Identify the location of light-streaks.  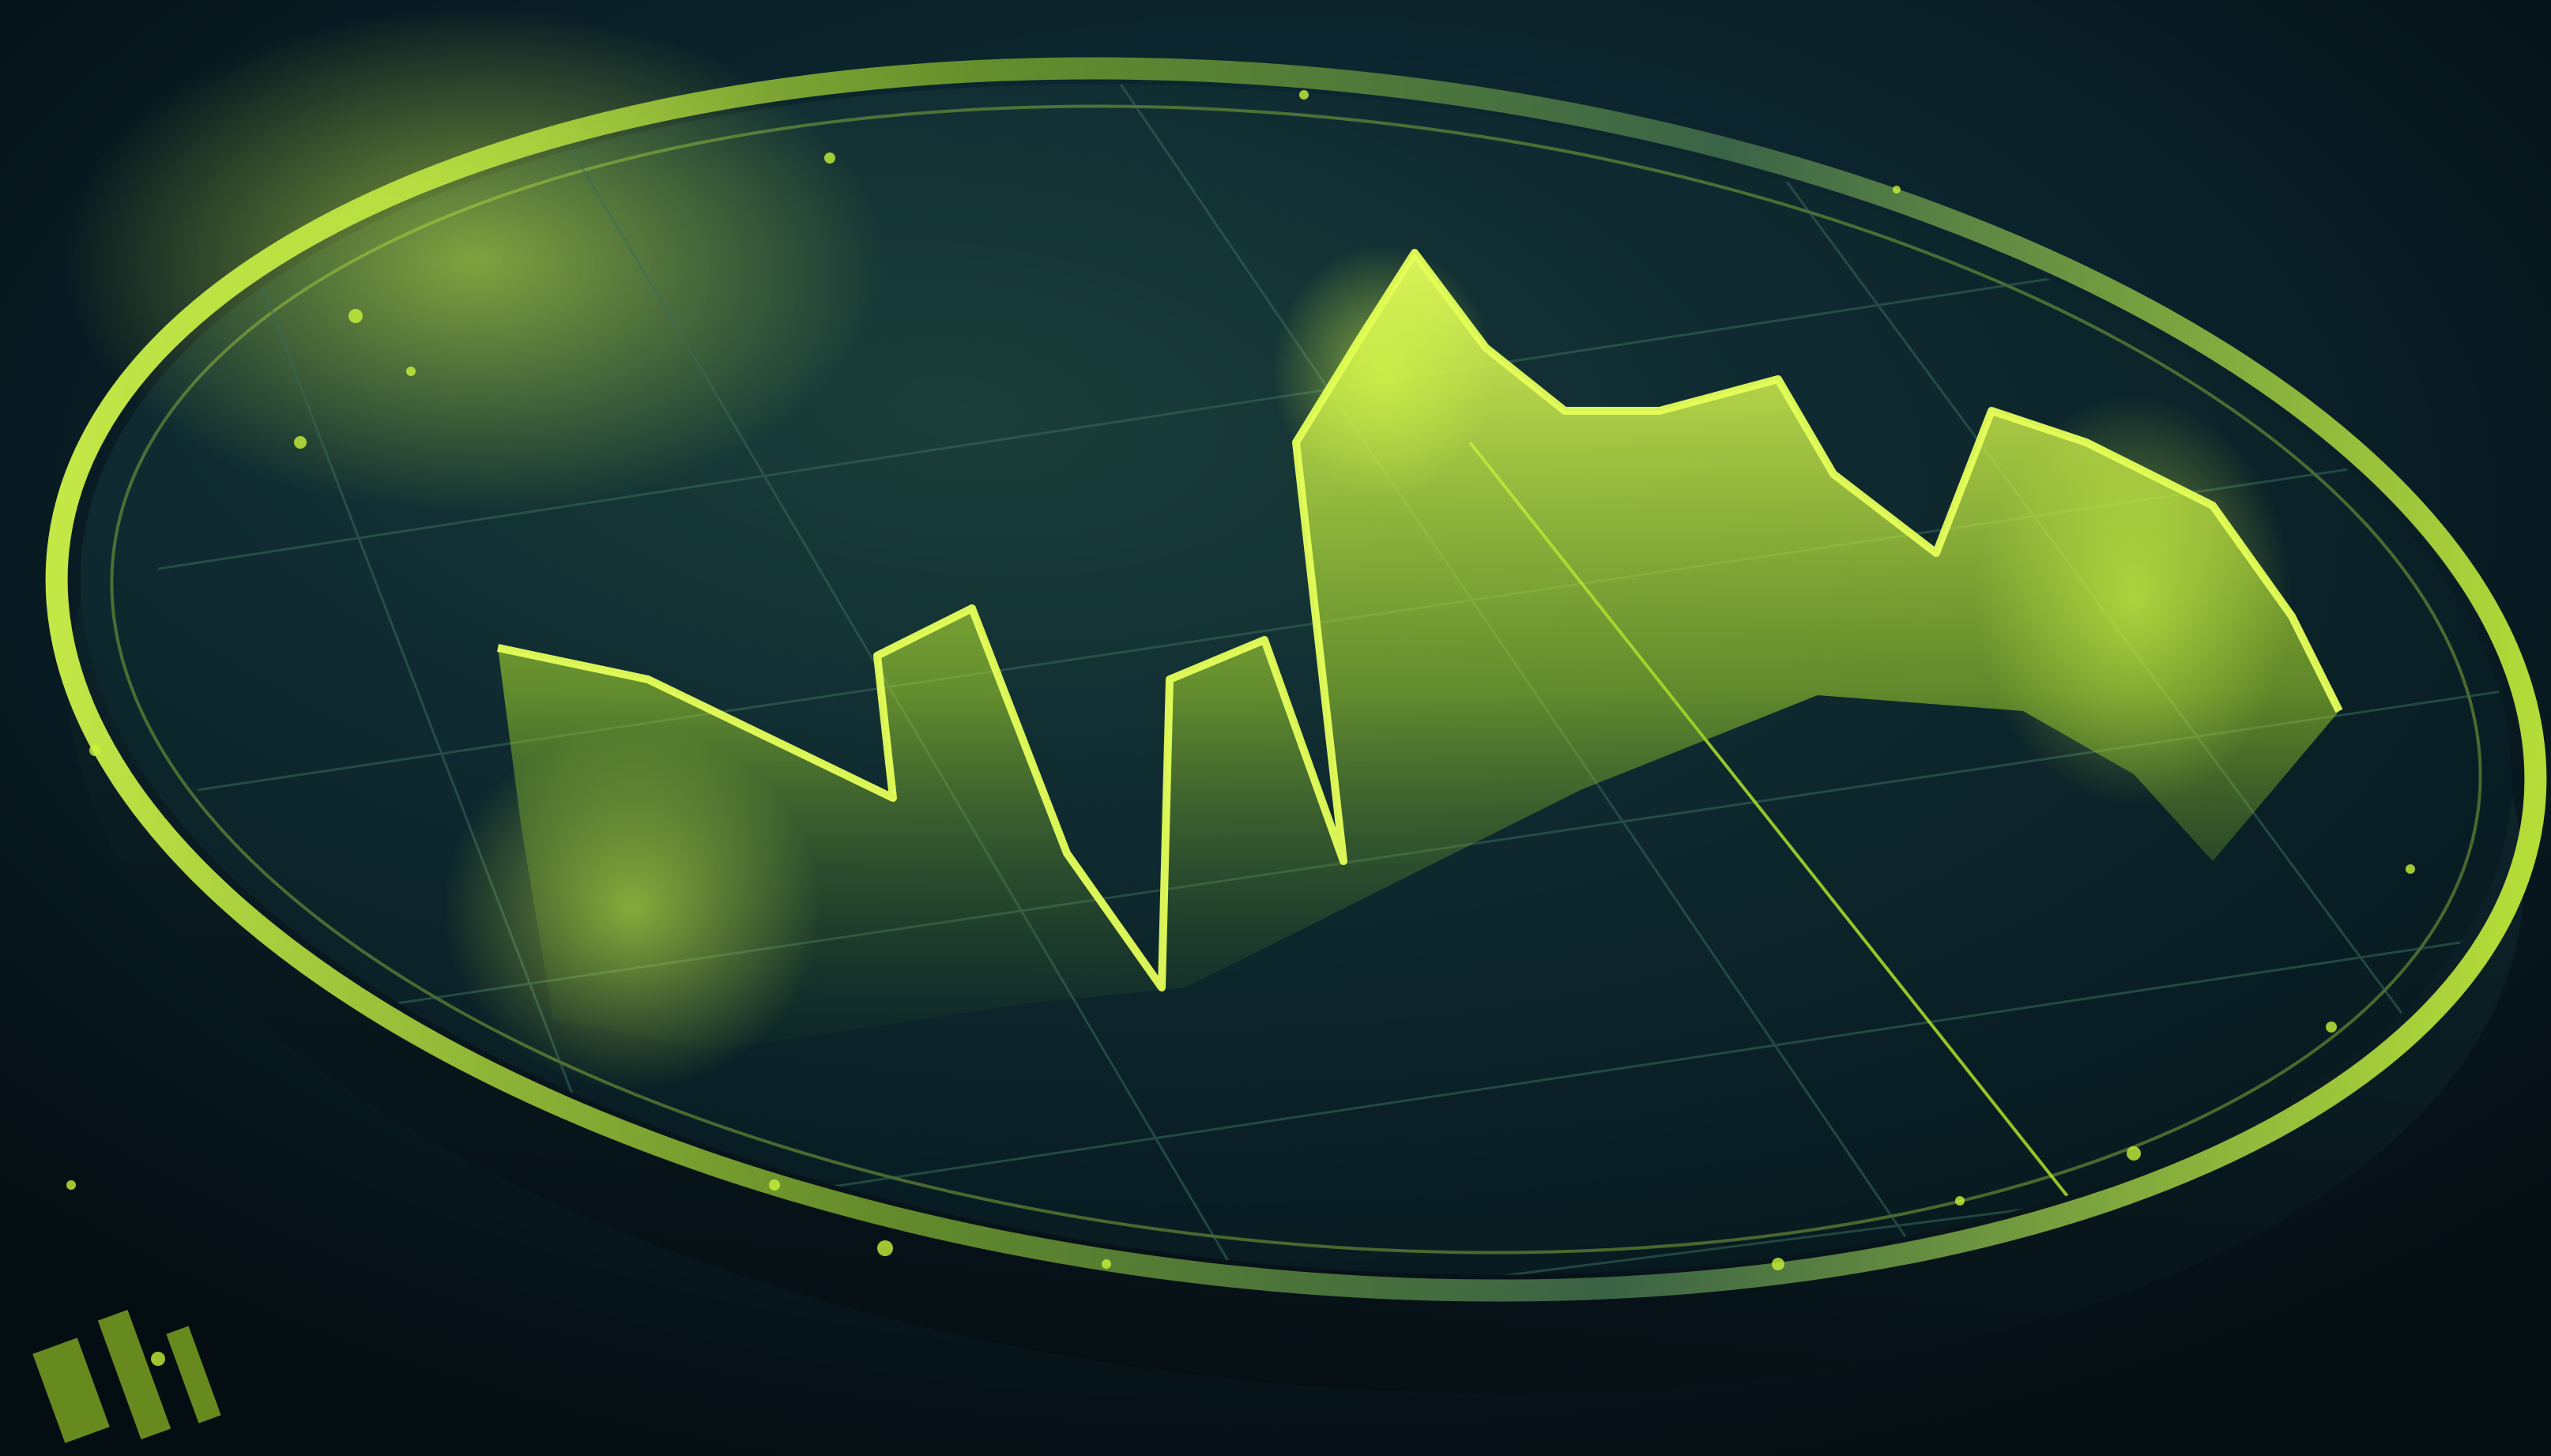
(126, 1376).